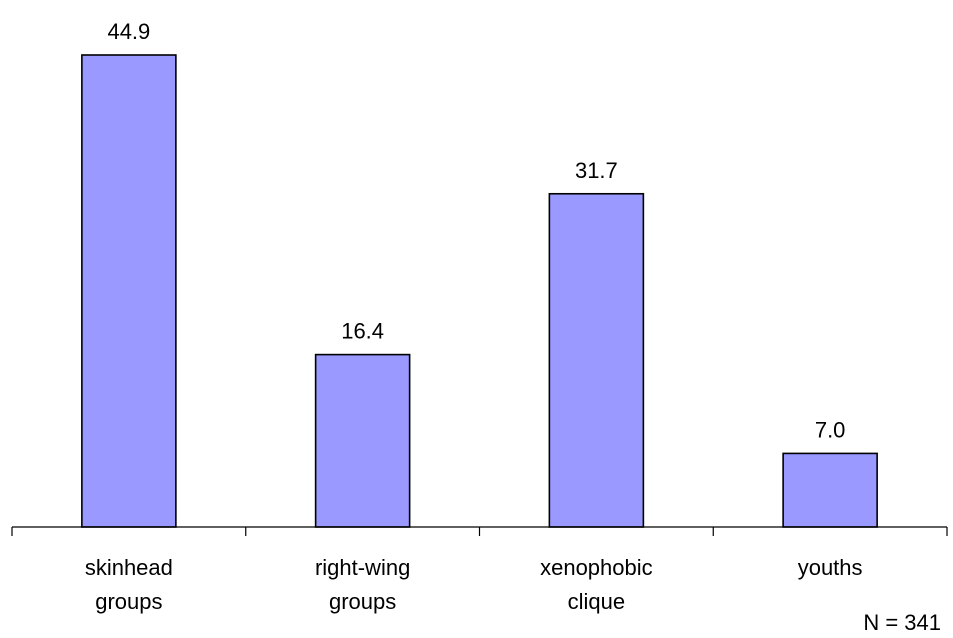 The height and width of the screenshot is (638, 953). What do you see at coordinates (830, 567) in the screenshot?
I see `category-label: youths` at bounding box center [830, 567].